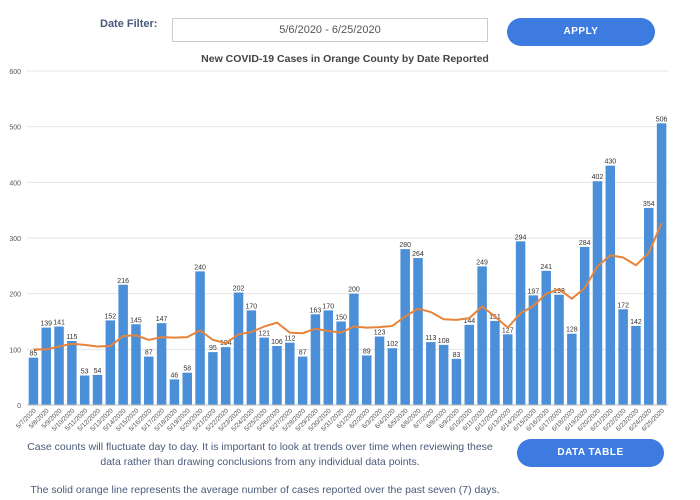  Describe the element at coordinates (98, 371) in the screenshot. I see `bar-value-label: 54` at that location.